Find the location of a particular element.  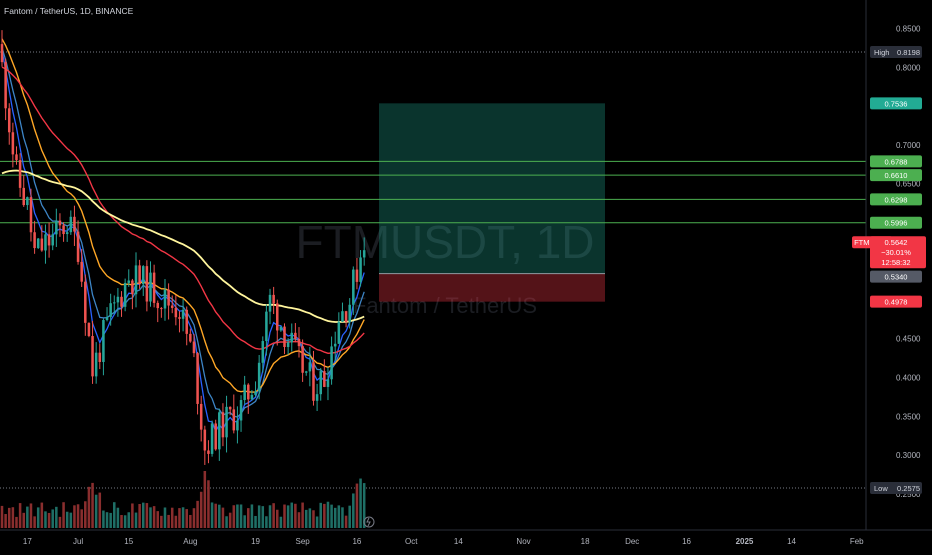

position-loss-zone is located at coordinates (492, 287).